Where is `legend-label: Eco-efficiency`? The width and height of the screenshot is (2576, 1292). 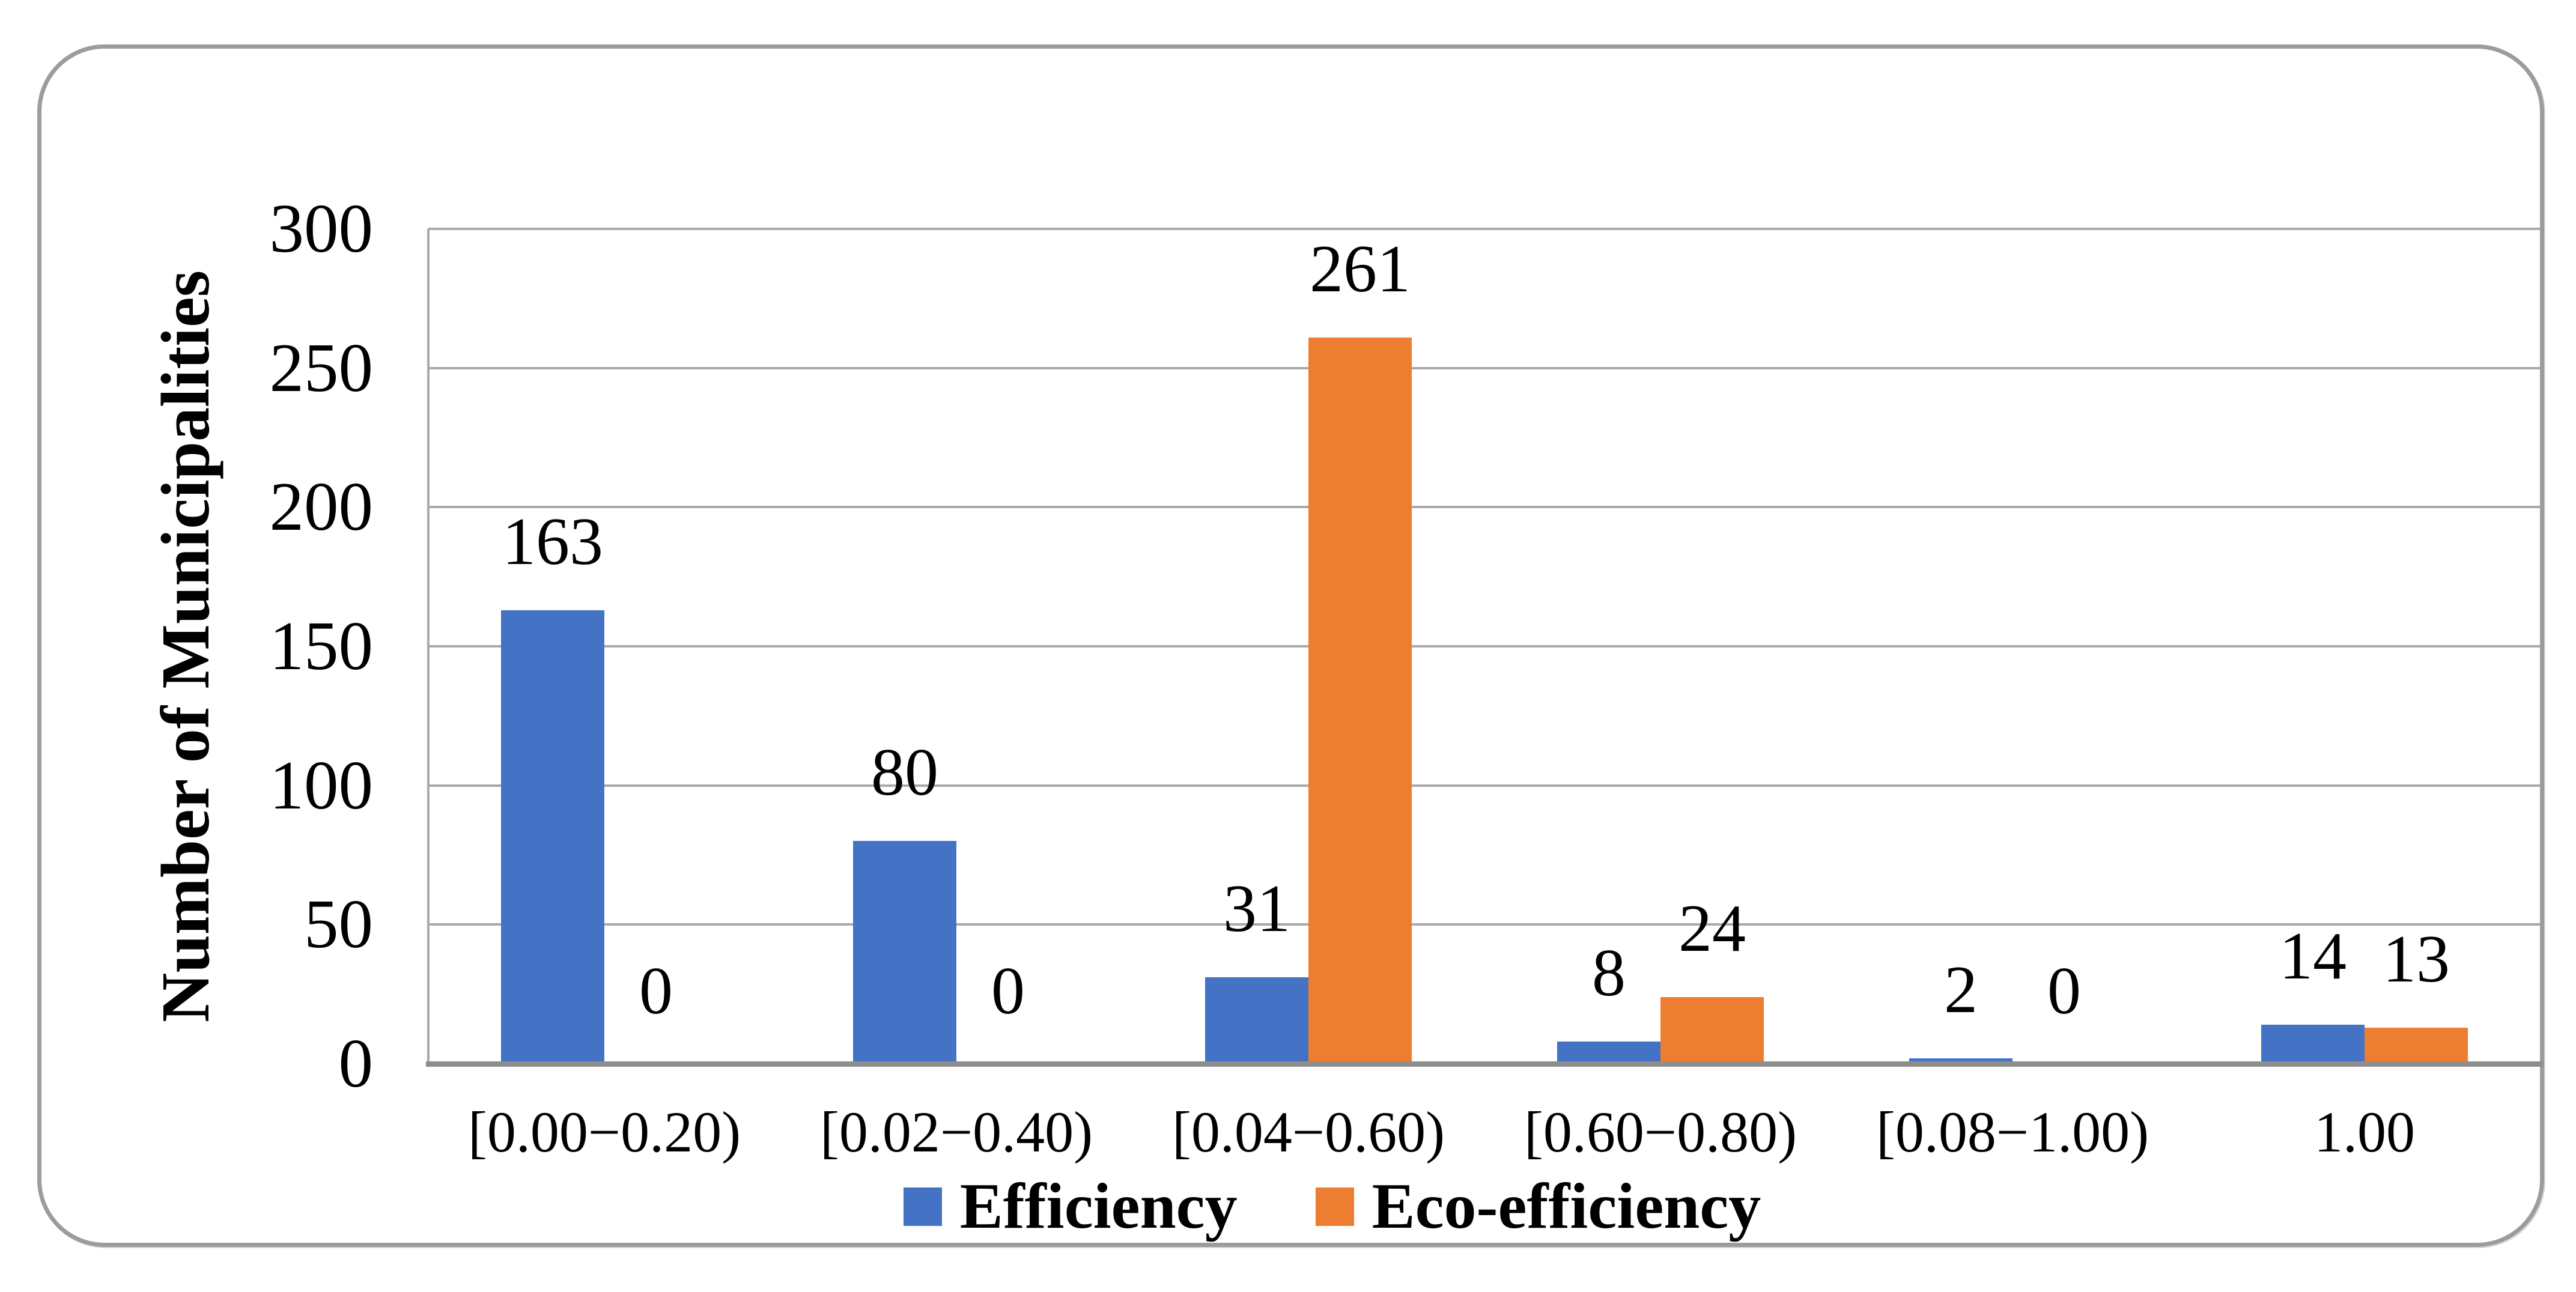 legend-label: Eco-efficiency is located at coordinates (1566, 1206).